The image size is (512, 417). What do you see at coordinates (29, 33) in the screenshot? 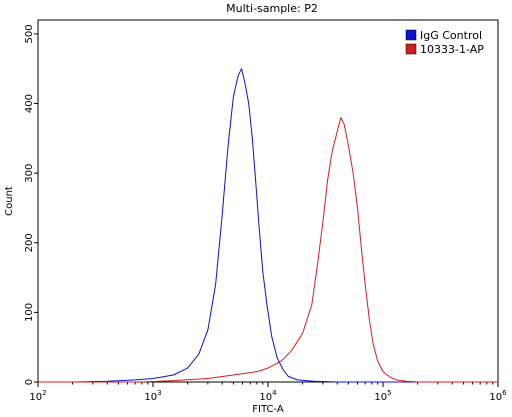
I see `y-tick-label: 500` at bounding box center [29, 33].